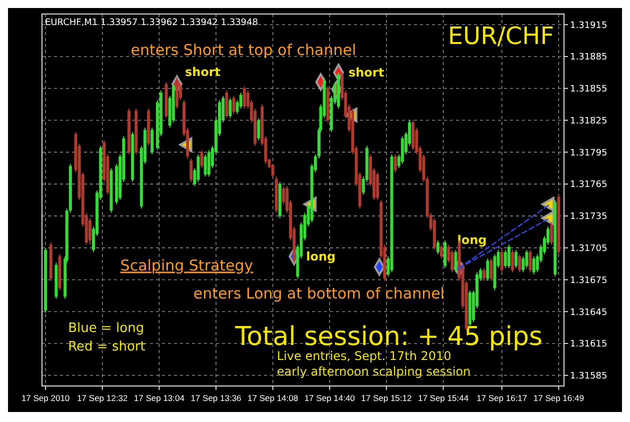  Describe the element at coordinates (589, 313) in the screenshot. I see `y-tick-label: 1.31645` at that location.